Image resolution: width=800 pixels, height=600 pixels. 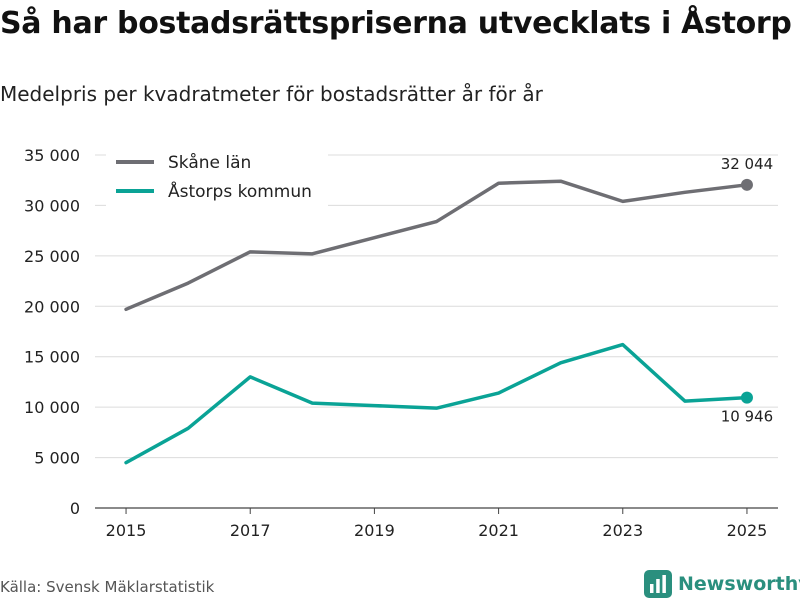 What do you see at coordinates (75, 508) in the screenshot?
I see `y-tick-label: 0` at bounding box center [75, 508].